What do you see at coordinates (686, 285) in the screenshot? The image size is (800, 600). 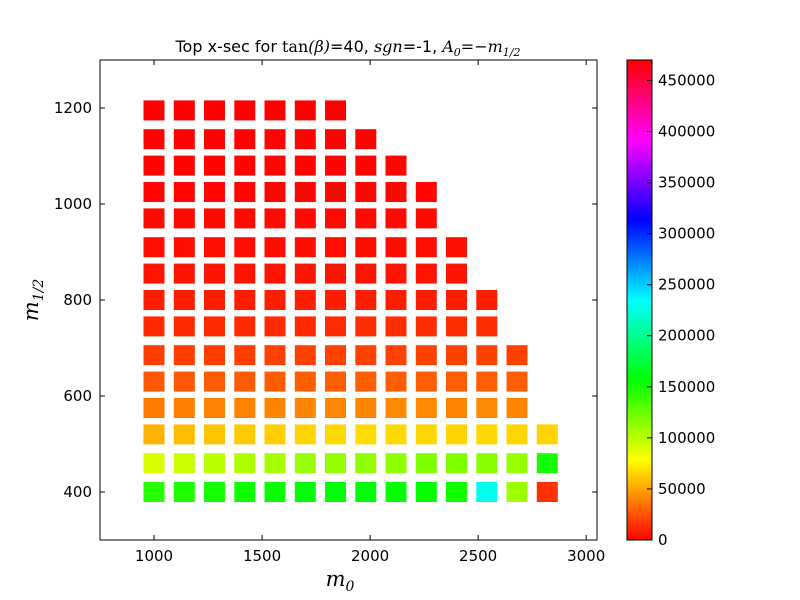 I see `colorbar-tick-label: 250000` at bounding box center [686, 285].